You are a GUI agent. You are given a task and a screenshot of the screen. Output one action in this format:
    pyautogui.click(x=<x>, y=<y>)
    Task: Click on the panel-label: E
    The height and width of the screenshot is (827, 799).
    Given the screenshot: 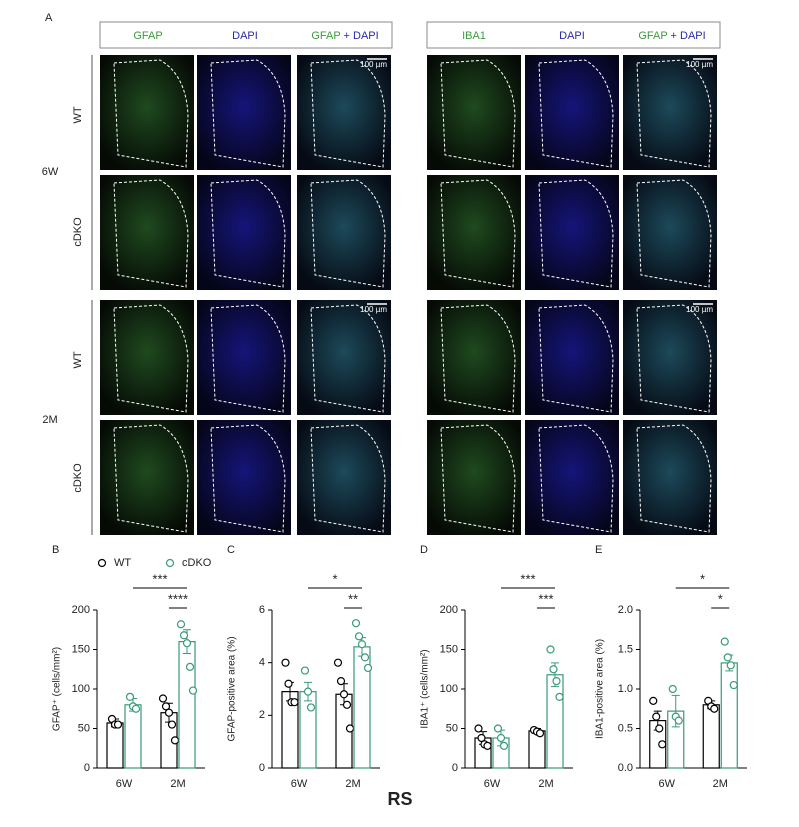 What is the action you would take?
    pyautogui.click(x=598, y=550)
    